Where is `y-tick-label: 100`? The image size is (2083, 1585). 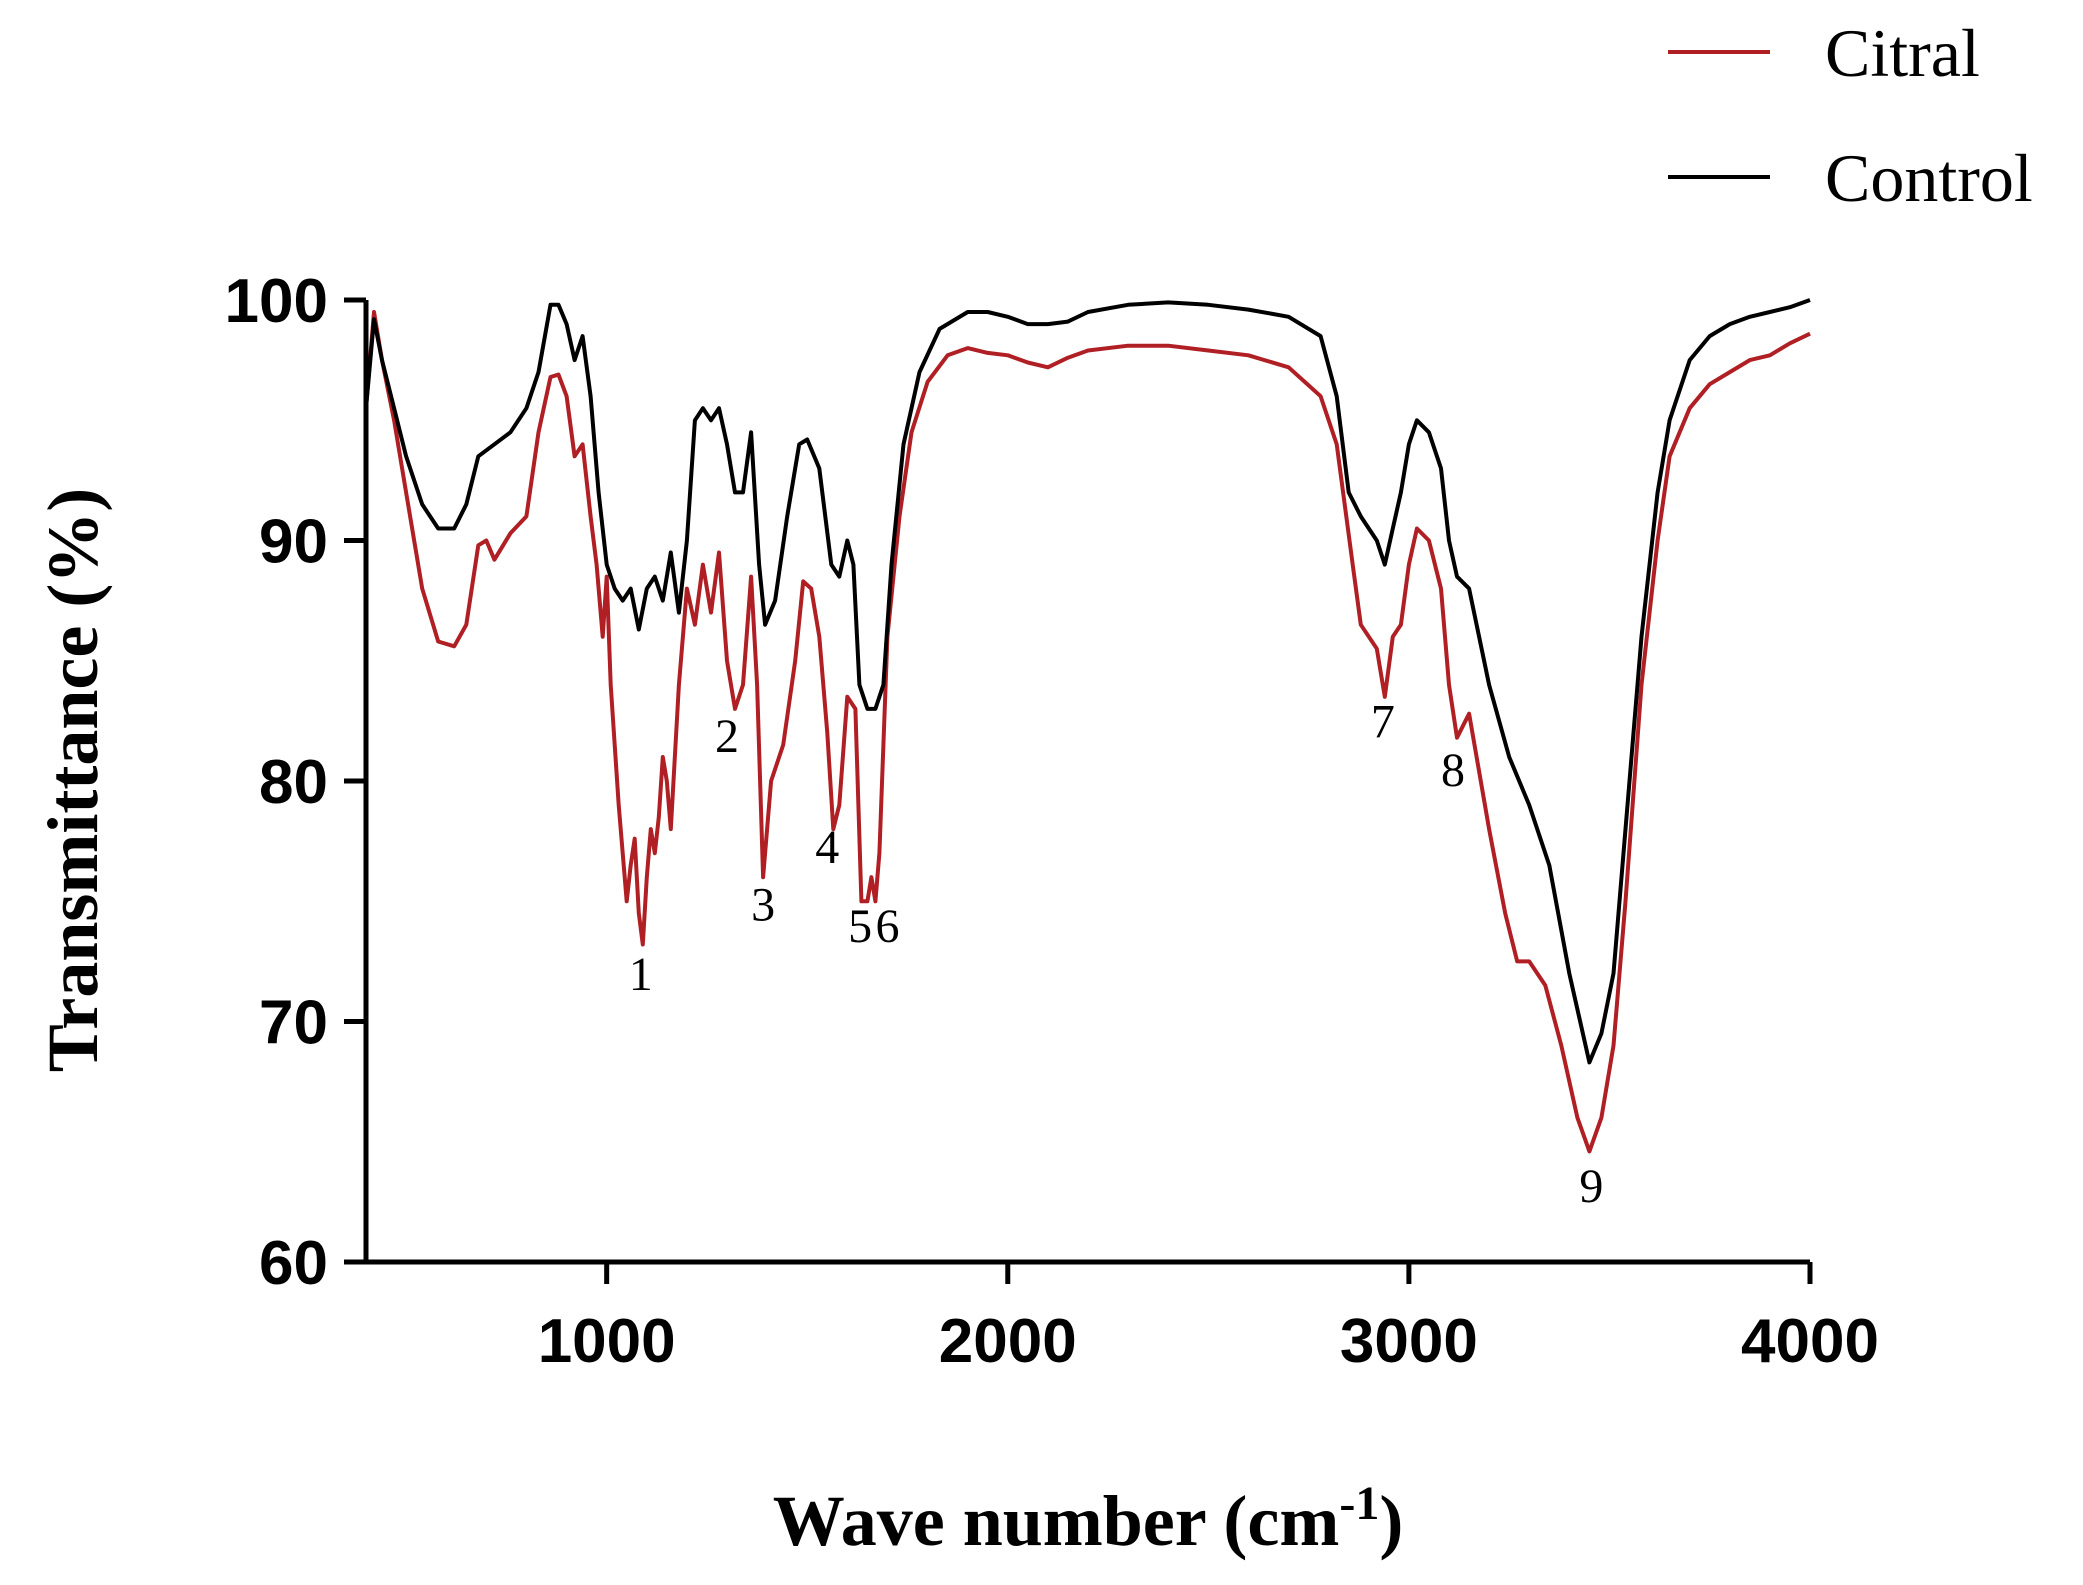 y-tick-label: 100 is located at coordinates (276, 301).